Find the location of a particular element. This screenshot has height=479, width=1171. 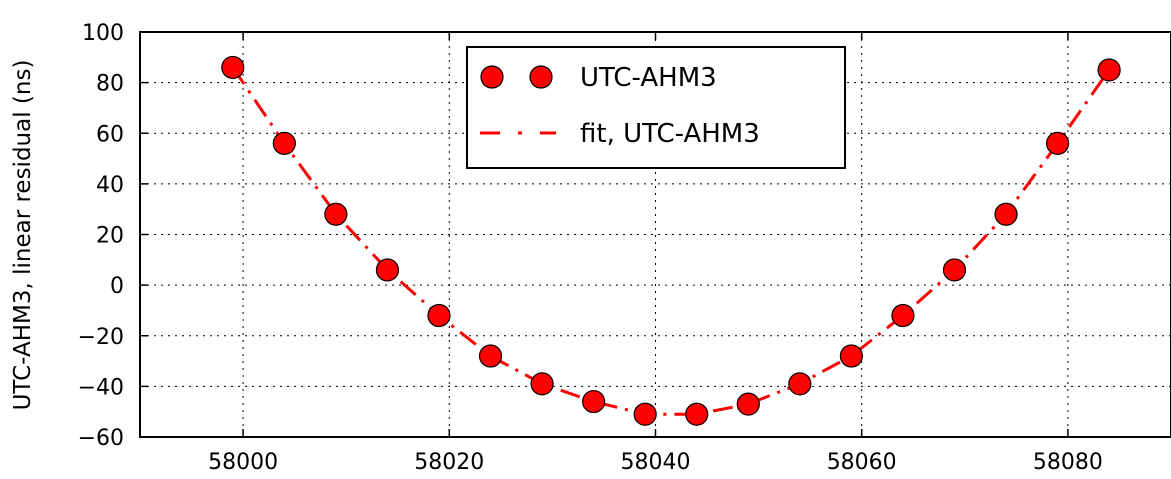

y-axis-label: UTC-AHM3, linear residual (ns) is located at coordinates (23, 235).